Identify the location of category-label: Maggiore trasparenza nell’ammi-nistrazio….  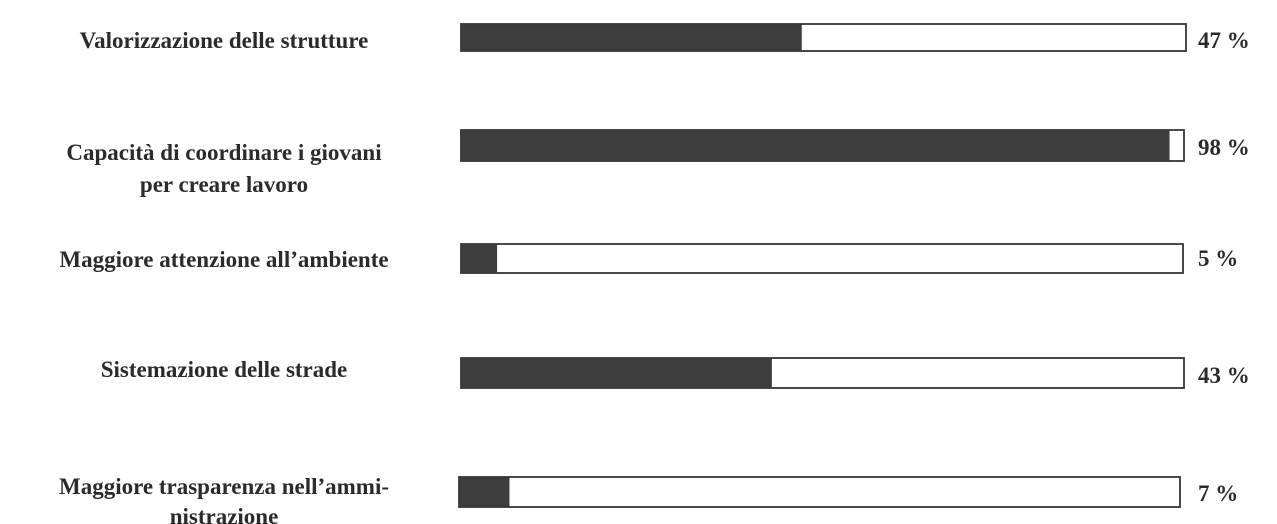
(224, 499).